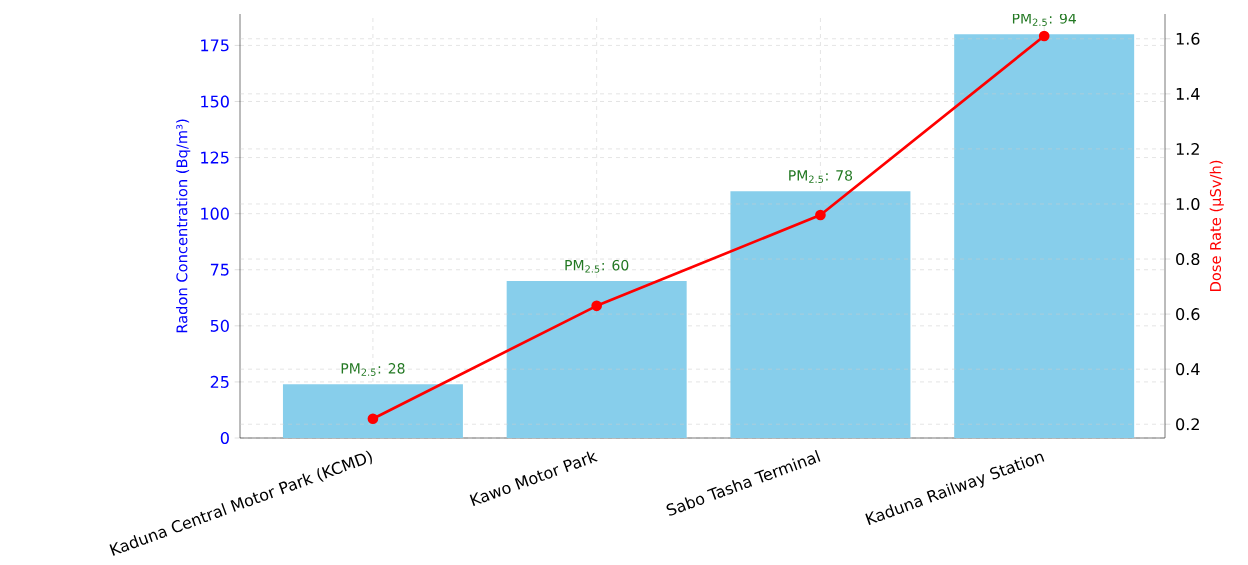  I want to click on y2-tick-label: 0.2, so click(1187, 424).